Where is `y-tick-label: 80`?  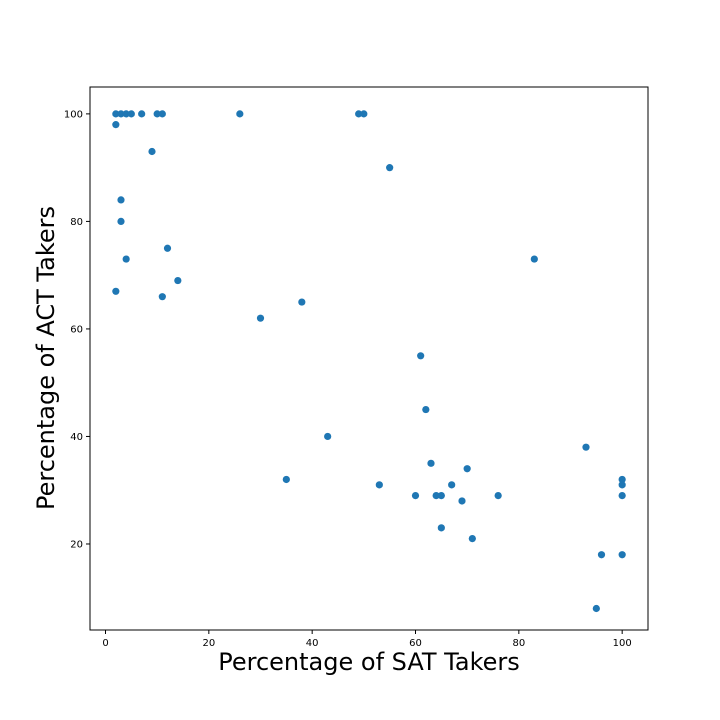
y-tick-label: 80 is located at coordinates (76, 222).